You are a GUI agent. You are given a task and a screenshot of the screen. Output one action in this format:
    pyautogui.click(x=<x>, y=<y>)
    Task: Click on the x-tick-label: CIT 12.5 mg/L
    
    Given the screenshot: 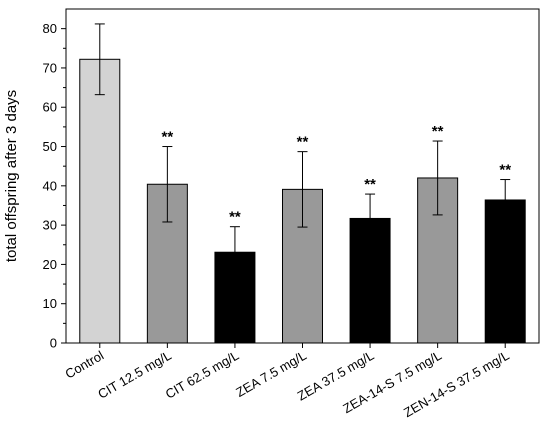 What is the action you would take?
    pyautogui.click(x=134, y=375)
    